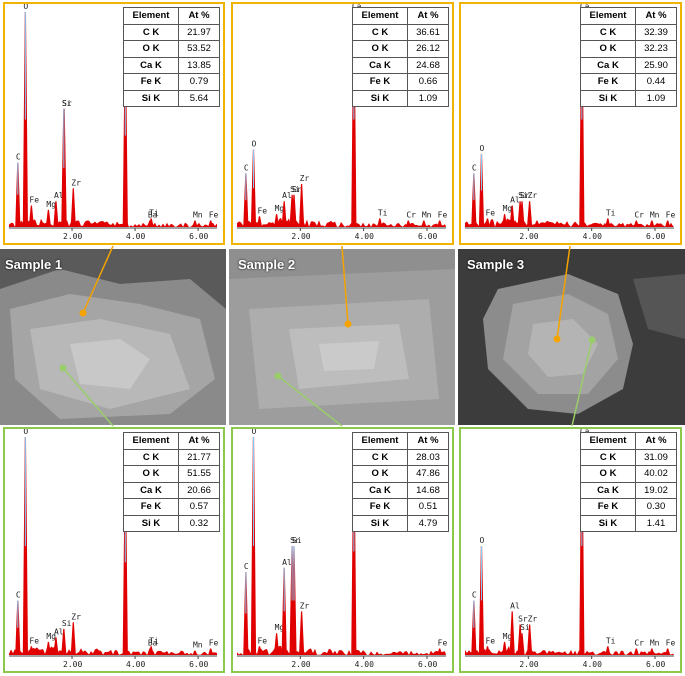  Describe the element at coordinates (628, 98) in the screenshot. I see `composition-row: Si K 1.09` at that location.